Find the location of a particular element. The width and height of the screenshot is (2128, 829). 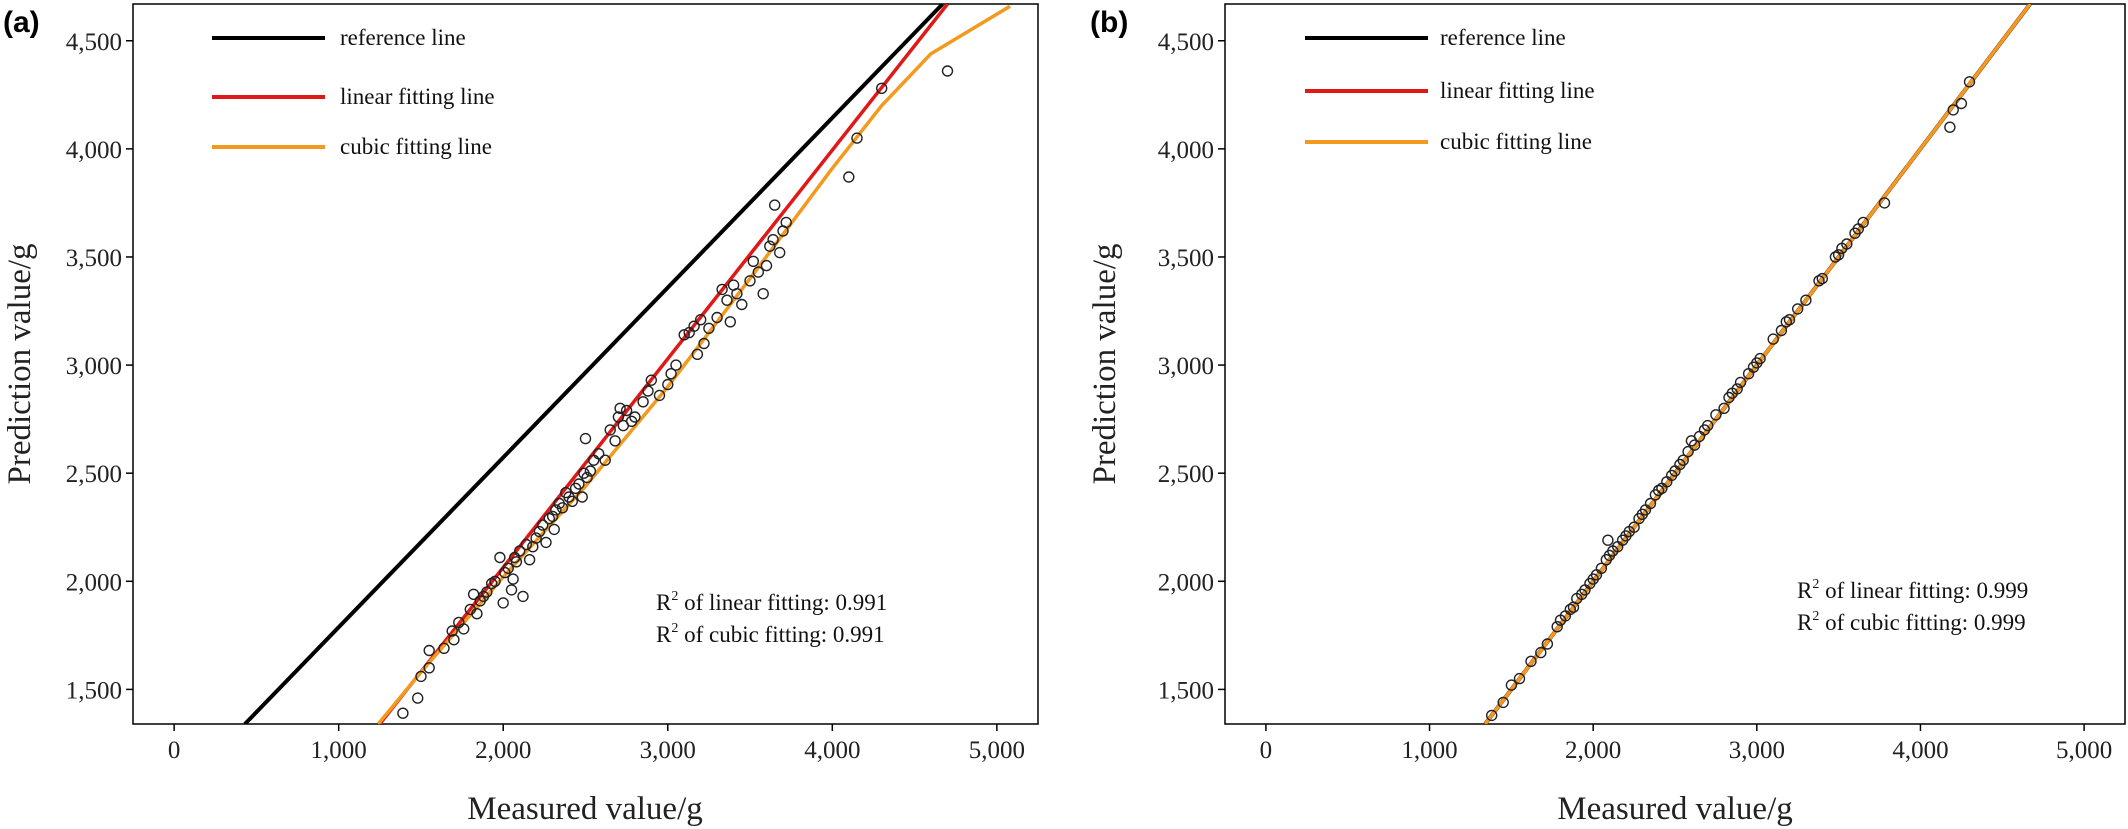

r2-linear-a: R2 of linear fitting: 0.991 is located at coordinates (771, 602).